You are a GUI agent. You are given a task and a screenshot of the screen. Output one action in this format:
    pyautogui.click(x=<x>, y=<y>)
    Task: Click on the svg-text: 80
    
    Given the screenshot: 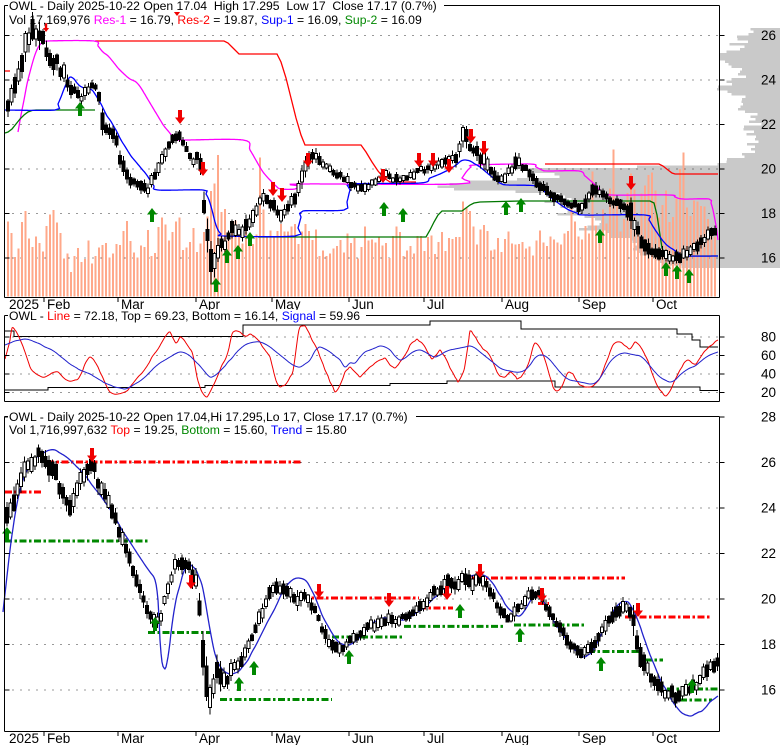 What is the action you would take?
    pyautogui.click(x=768, y=337)
    